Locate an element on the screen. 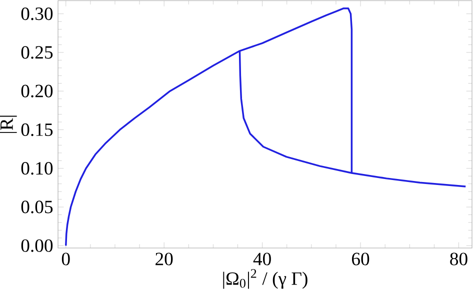  x-tick-label: 80 is located at coordinates (459, 259).